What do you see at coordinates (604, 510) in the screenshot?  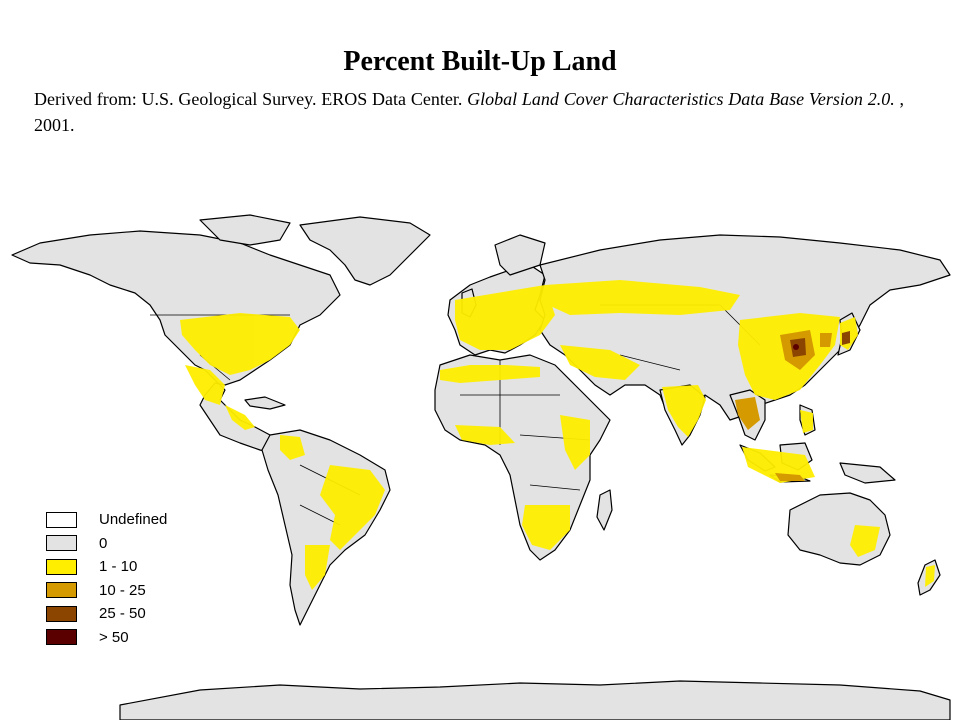 I see `land-madagascar` at bounding box center [604, 510].